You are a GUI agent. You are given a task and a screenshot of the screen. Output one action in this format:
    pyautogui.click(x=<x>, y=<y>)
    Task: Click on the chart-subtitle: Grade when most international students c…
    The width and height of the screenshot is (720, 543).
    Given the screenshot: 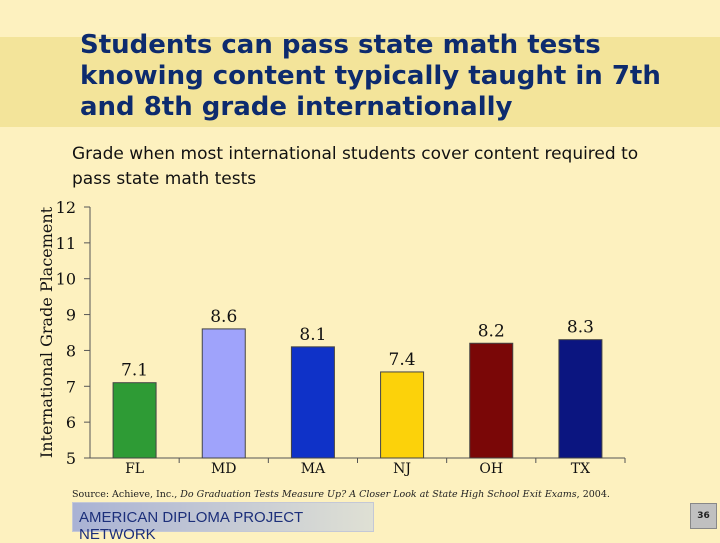 What is the action you would take?
    pyautogui.click(x=355, y=166)
    